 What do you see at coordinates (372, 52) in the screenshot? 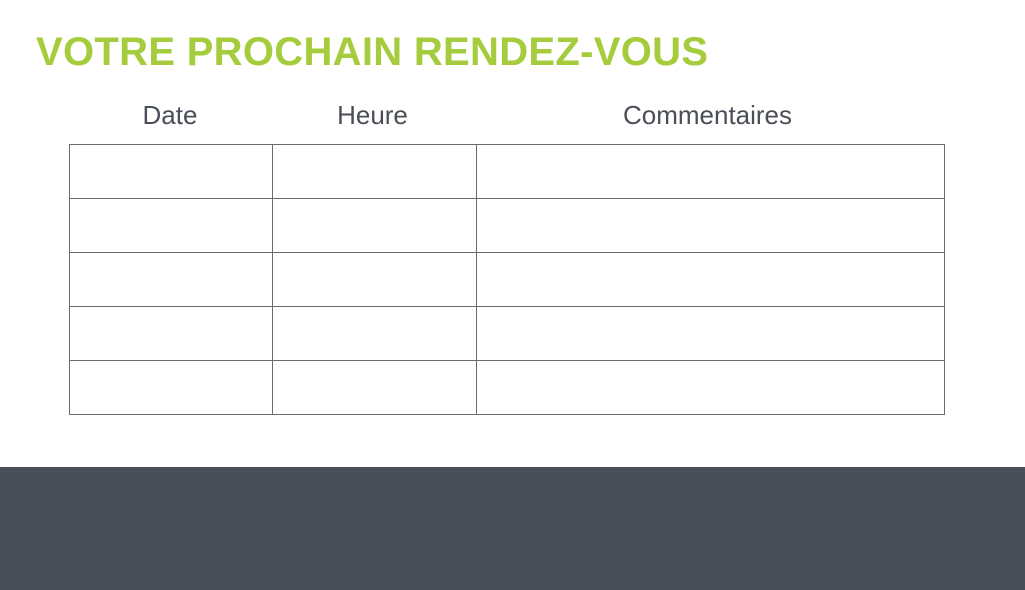
I see `page-title: VOTRE PROCHAIN RENDEZ-VOUS` at bounding box center [372, 52].